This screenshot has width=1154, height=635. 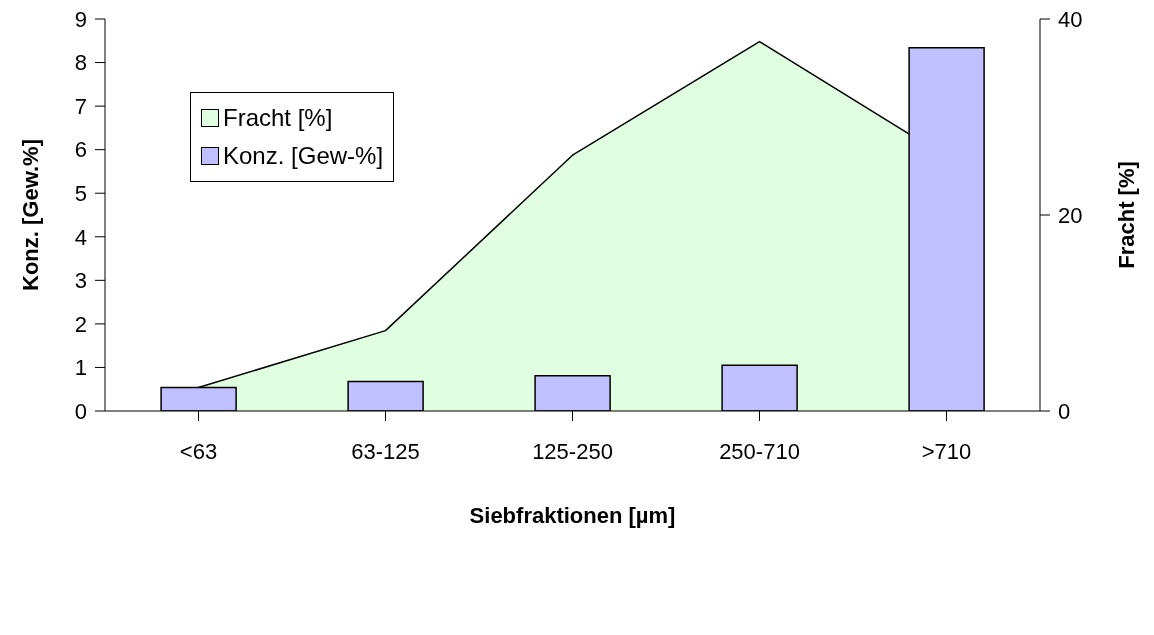 I want to click on y2-tick-label: 40, so click(x=1070, y=19).